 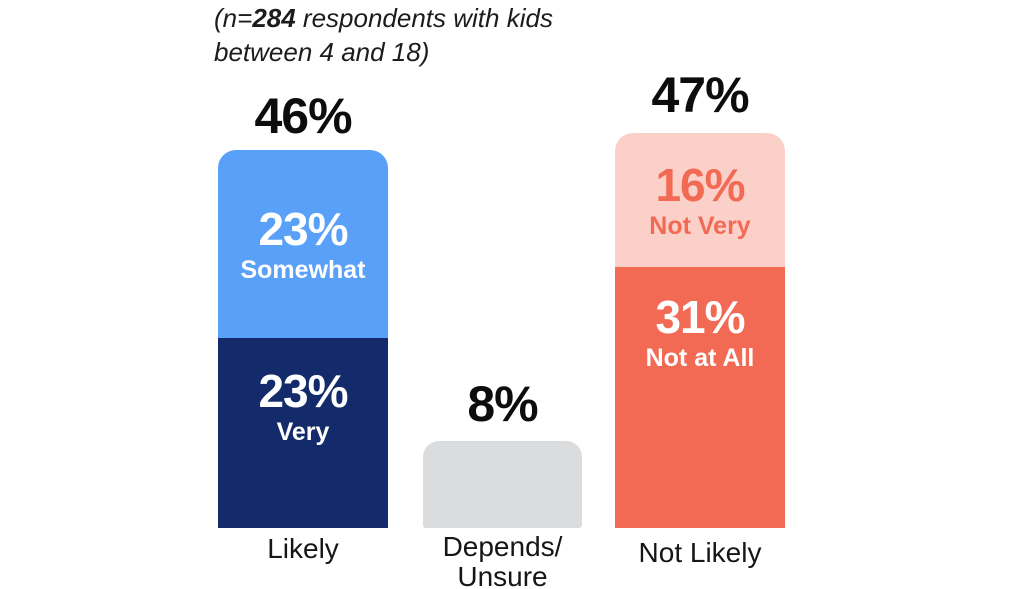 I want to click on bar-segment-not-very: 16% Not Very, so click(x=700, y=200).